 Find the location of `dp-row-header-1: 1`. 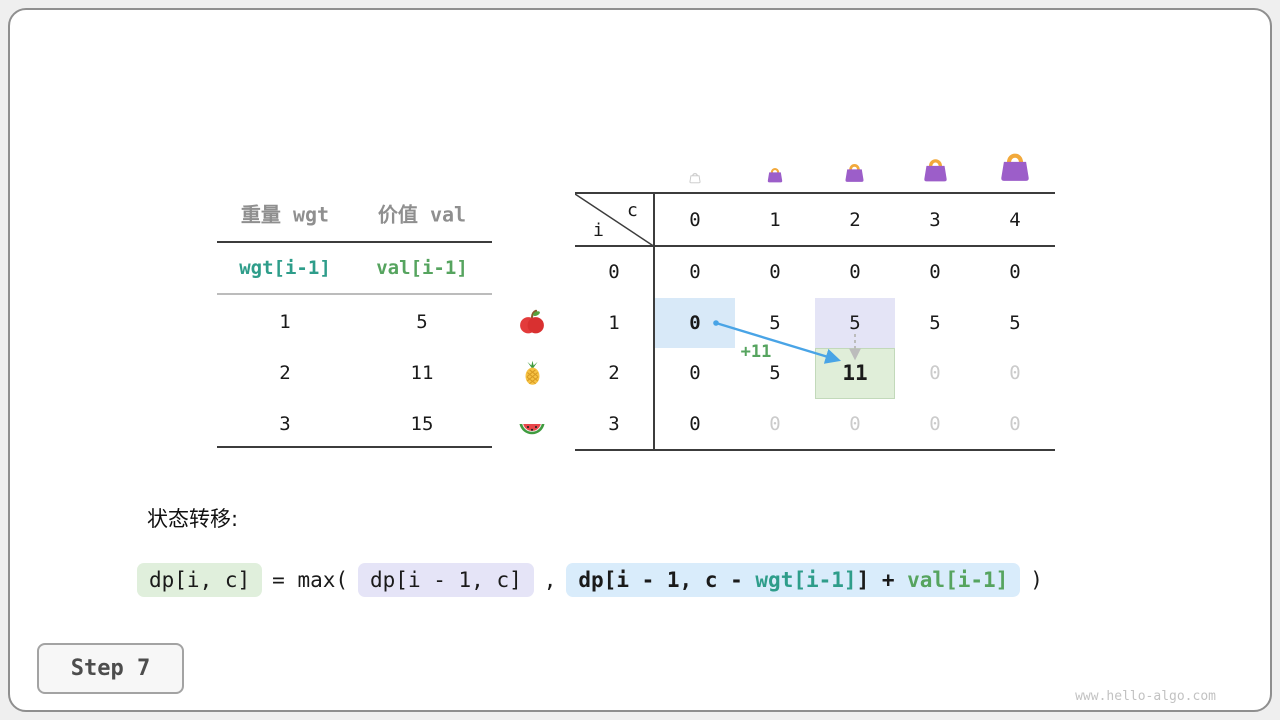

dp-row-header-1: 1 is located at coordinates (615, 322).